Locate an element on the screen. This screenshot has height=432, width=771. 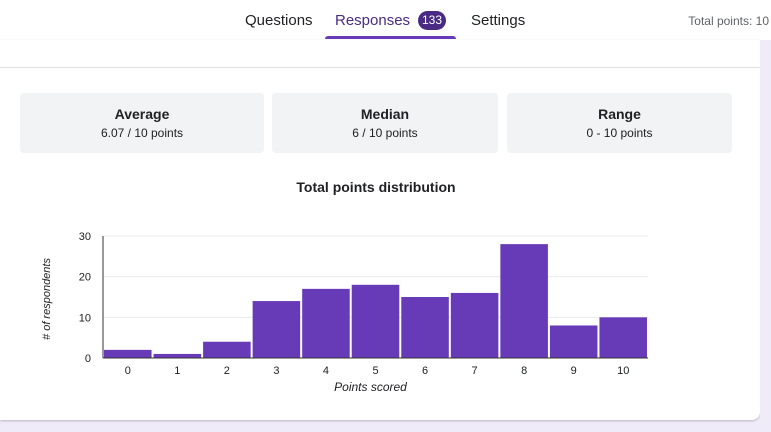
y-tick-label: 0 is located at coordinates (88, 359).